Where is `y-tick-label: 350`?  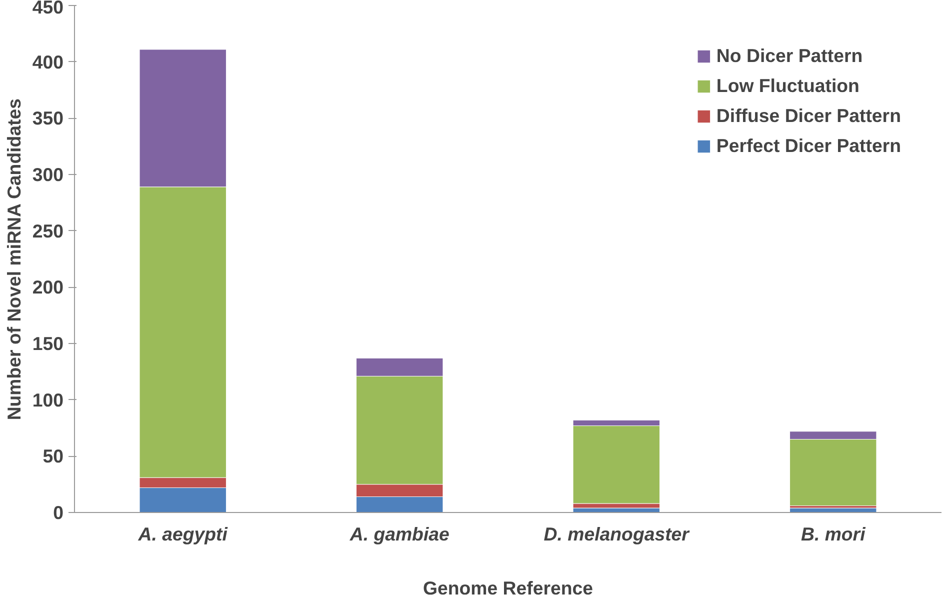
y-tick-label: 350 is located at coordinates (48, 118).